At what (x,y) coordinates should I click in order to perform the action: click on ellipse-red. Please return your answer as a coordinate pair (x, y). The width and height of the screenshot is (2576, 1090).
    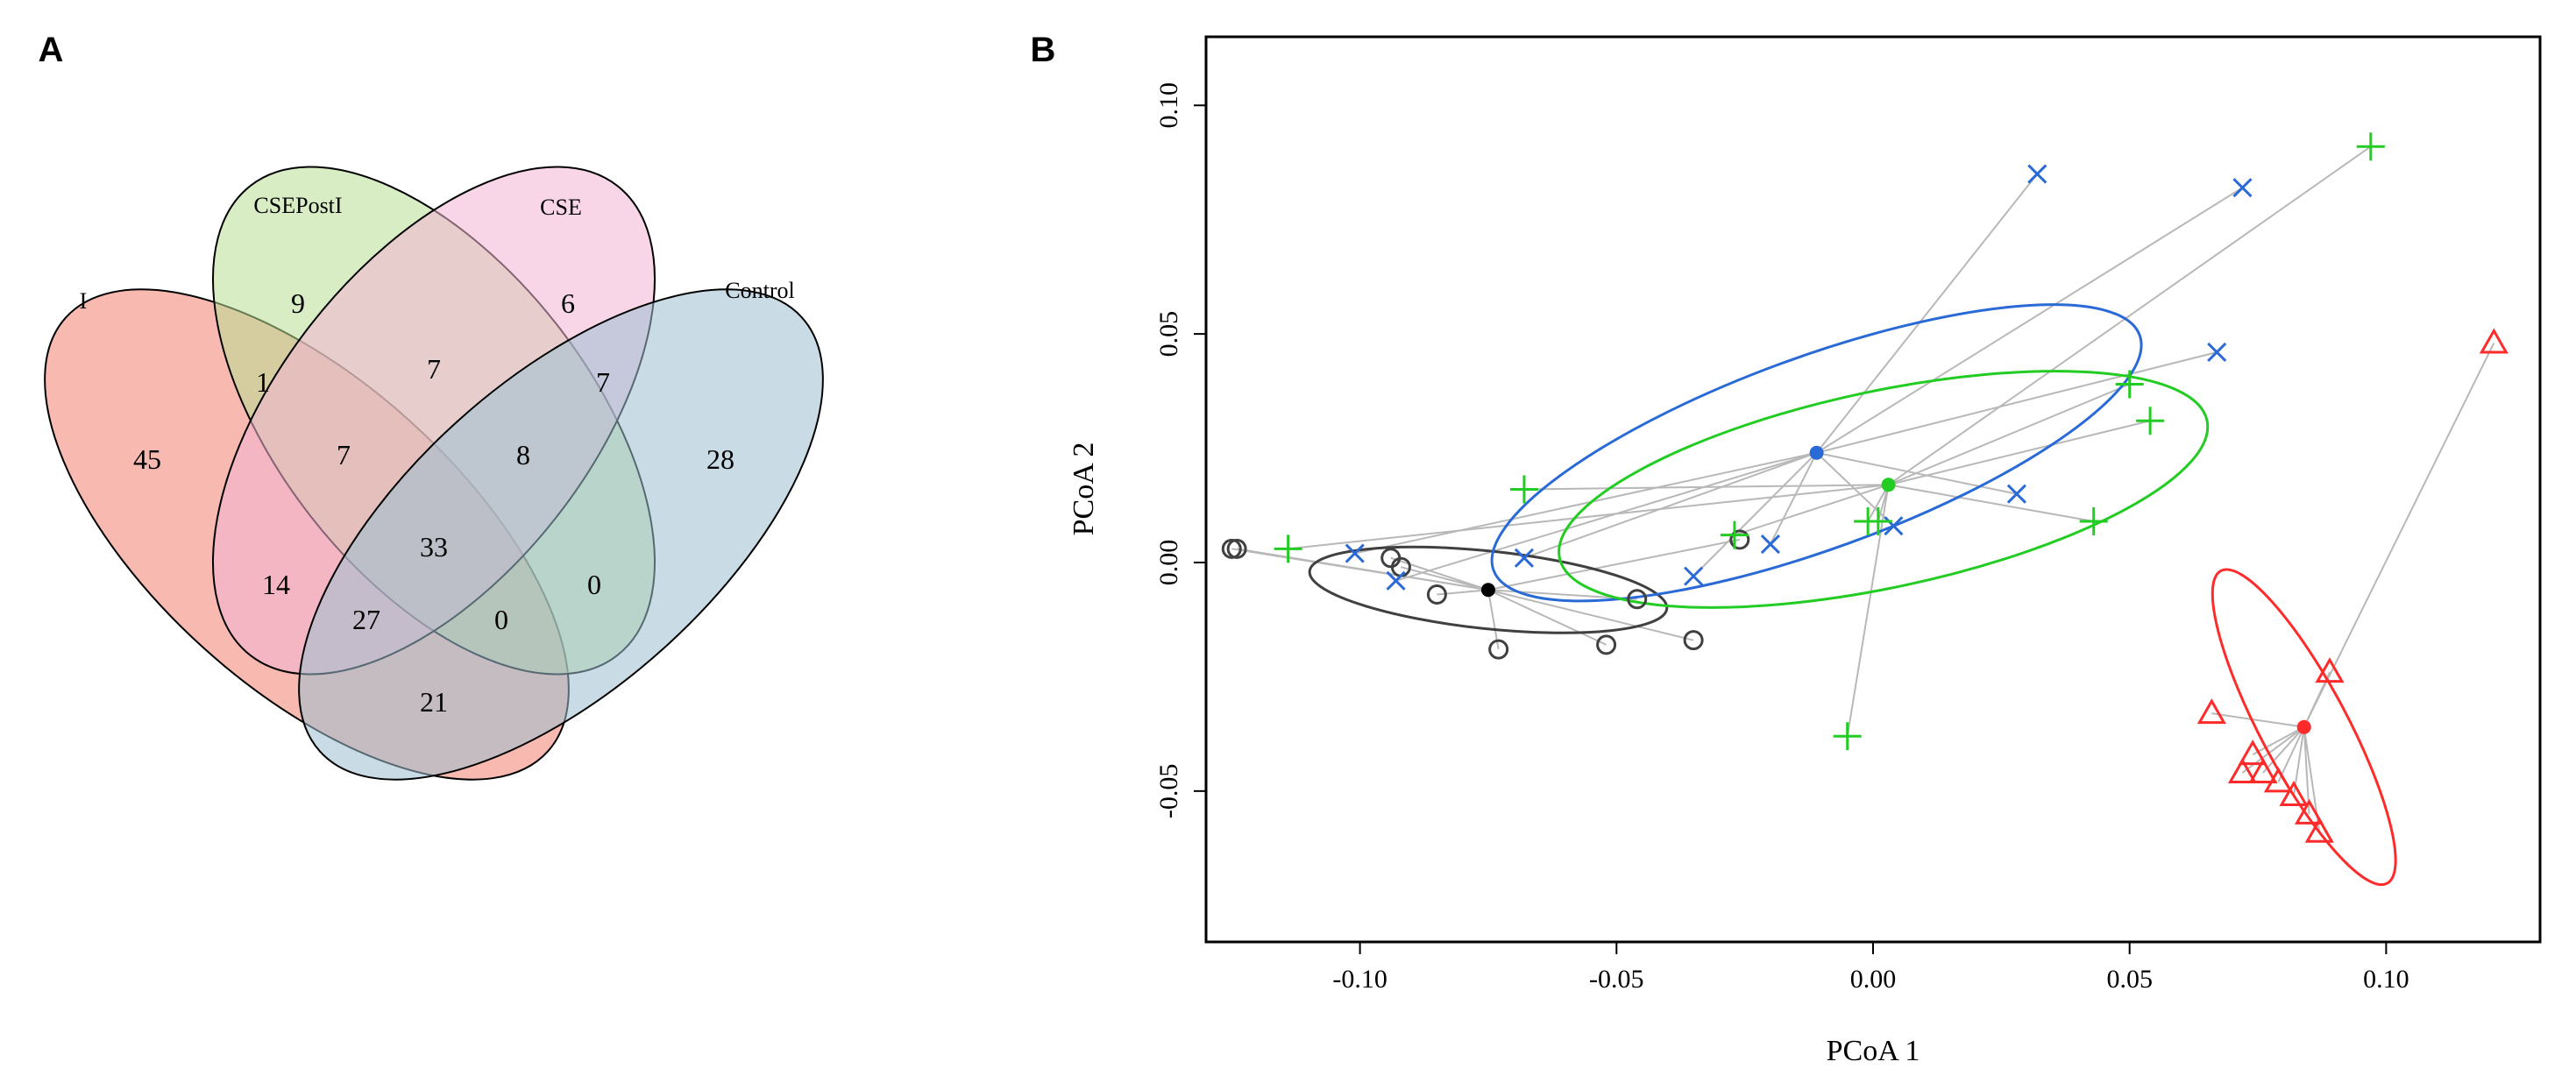
    Looking at the image, I should click on (2304, 727).